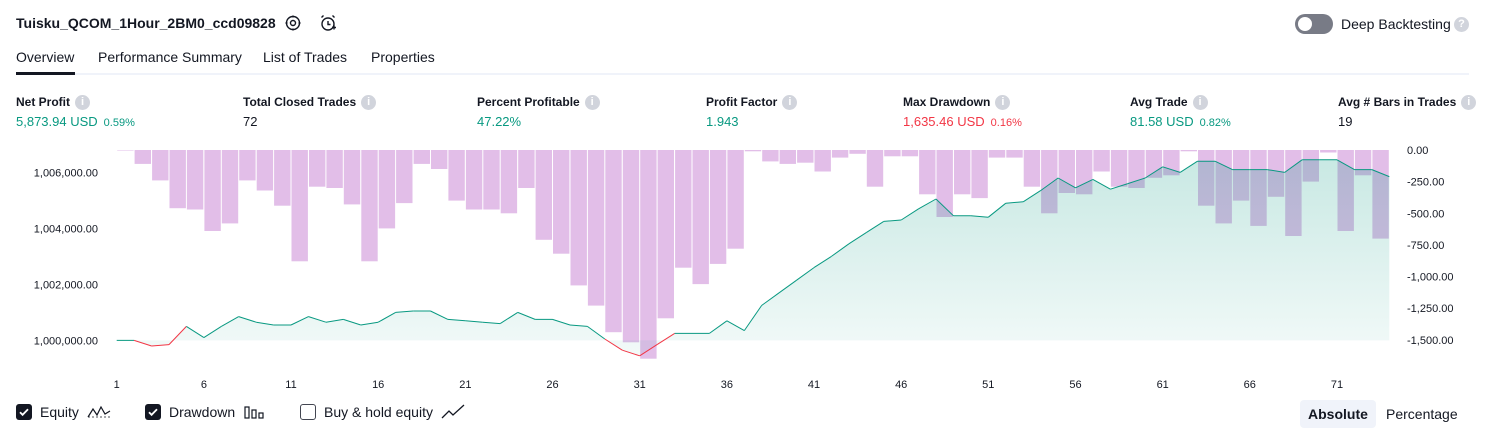  I want to click on metric-value: 47.22%, so click(499, 121).